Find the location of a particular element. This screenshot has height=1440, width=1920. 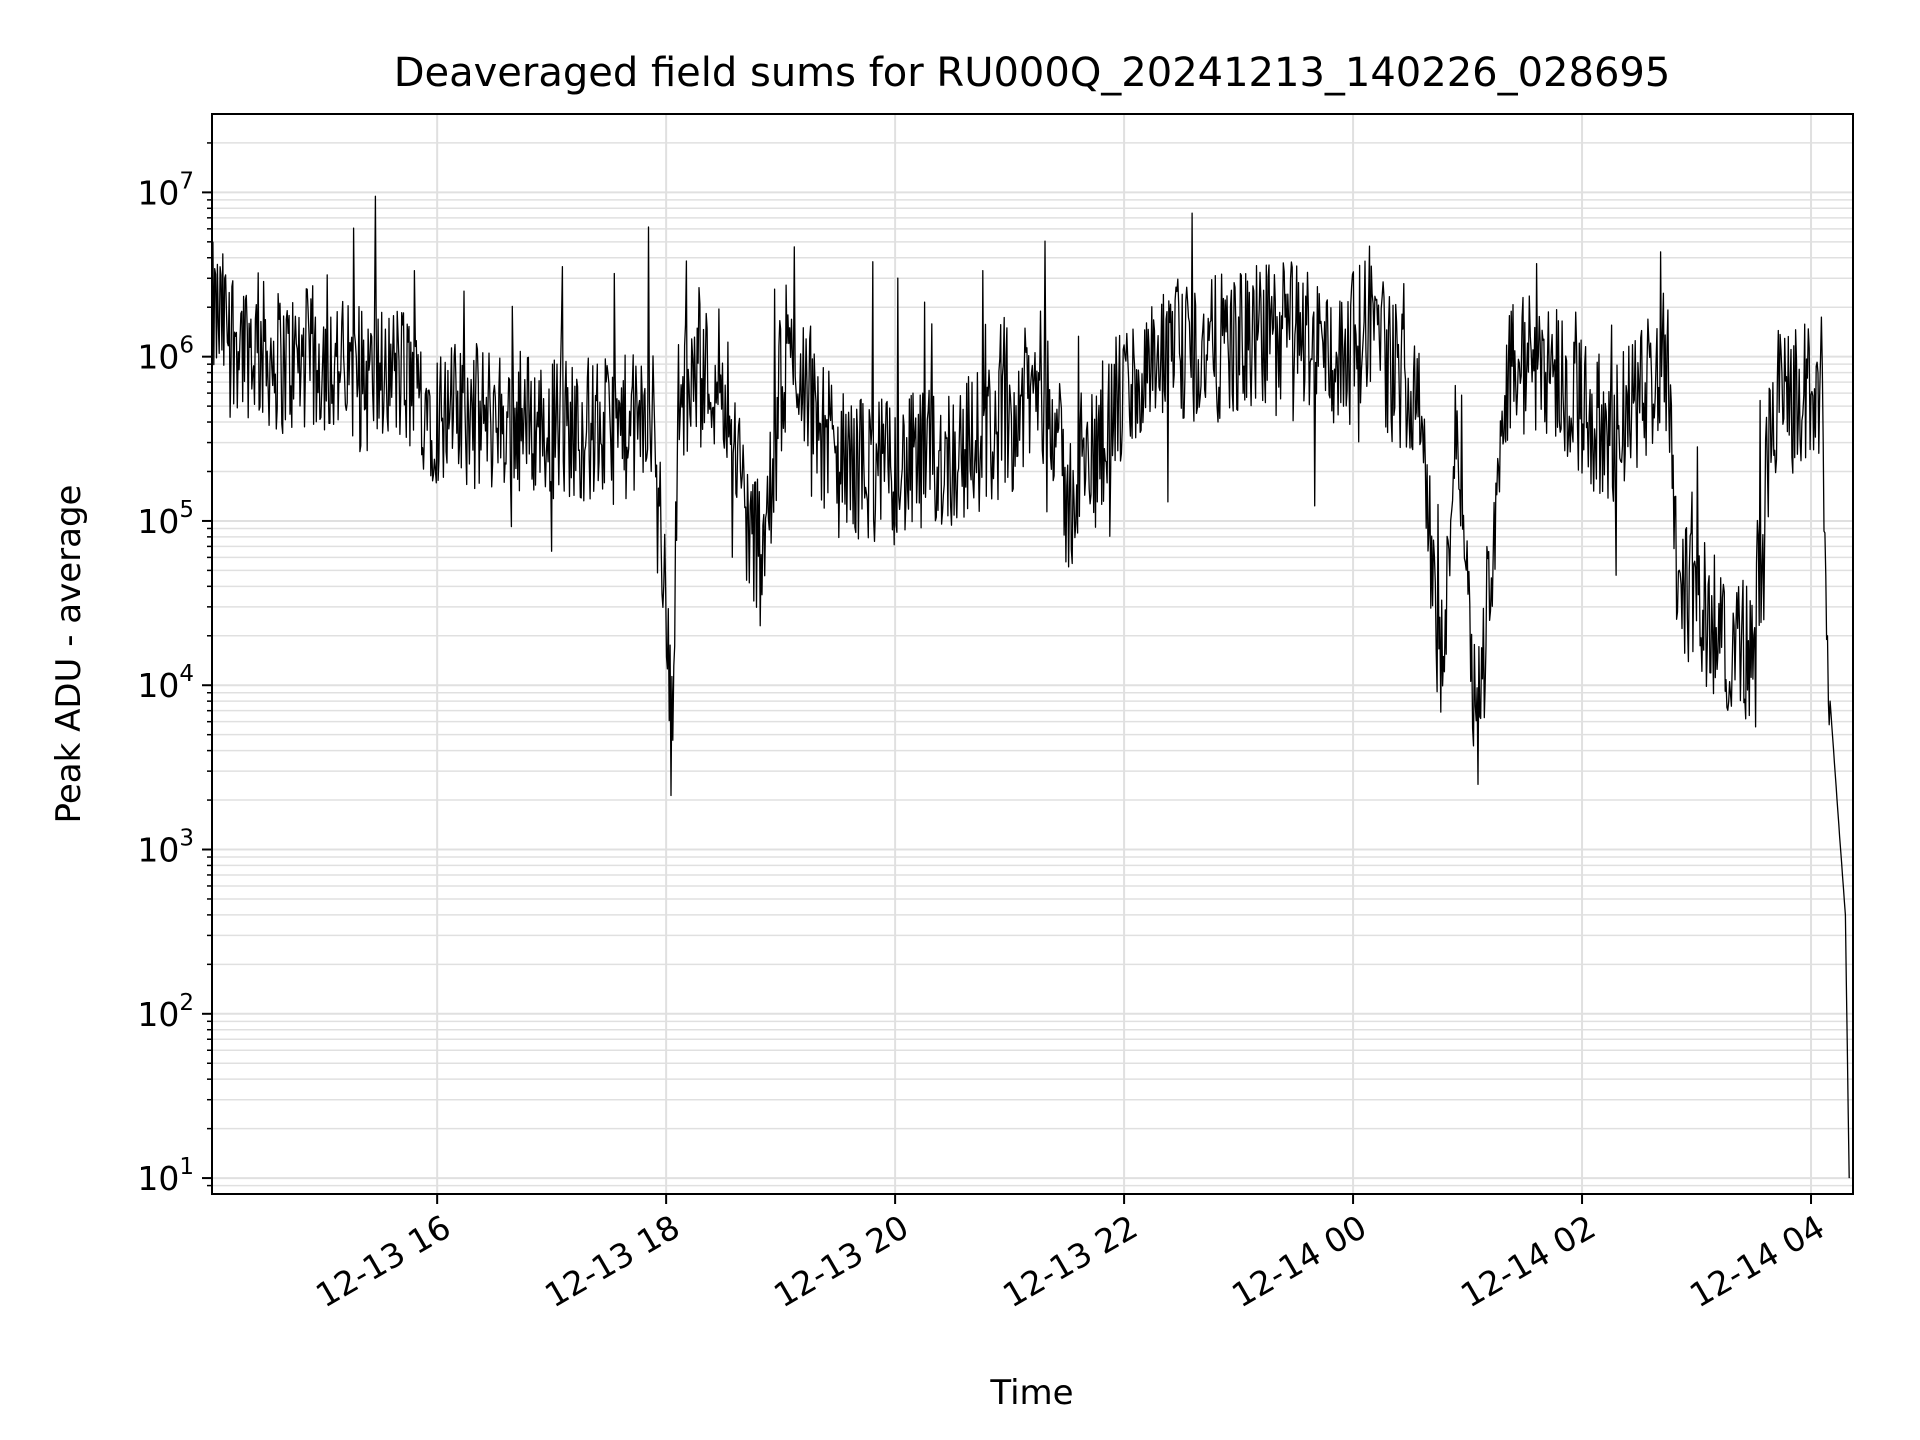

y-axis: 10¹ 10² 10³ 10⁴ 10⁵ 10⁶ 10⁷ is located at coordinates (174, 670).